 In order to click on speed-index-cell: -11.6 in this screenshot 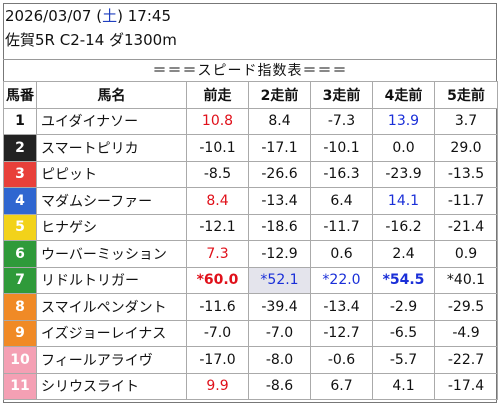, I will do `click(217, 307)`.